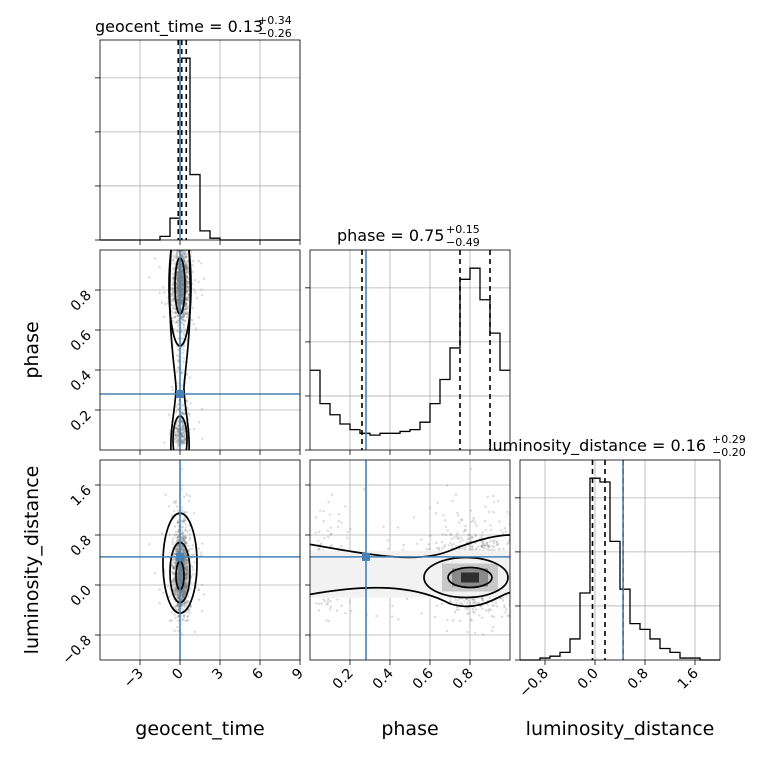 This screenshot has width=760, height=760. Describe the element at coordinates (470, 577) in the screenshot. I see `density-contour` at that location.